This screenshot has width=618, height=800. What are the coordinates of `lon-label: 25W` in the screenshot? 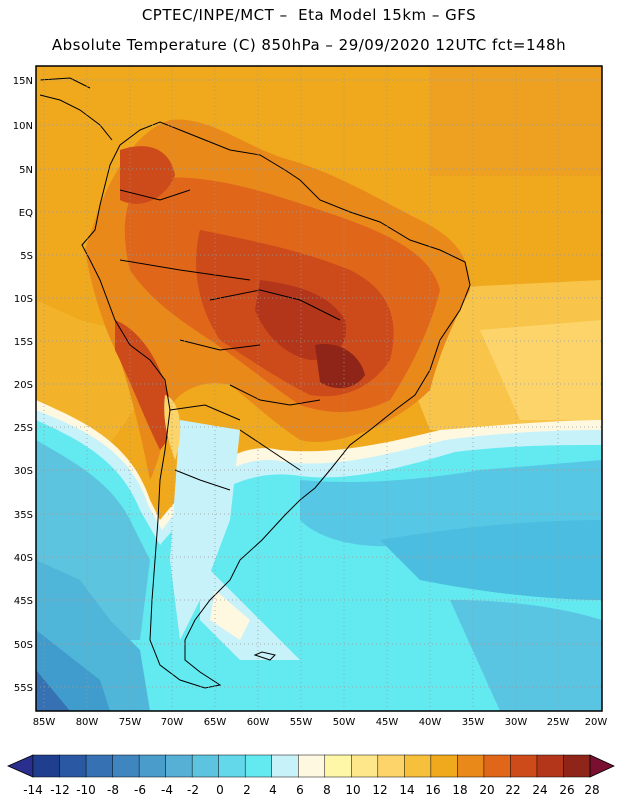 It's located at (558, 722).